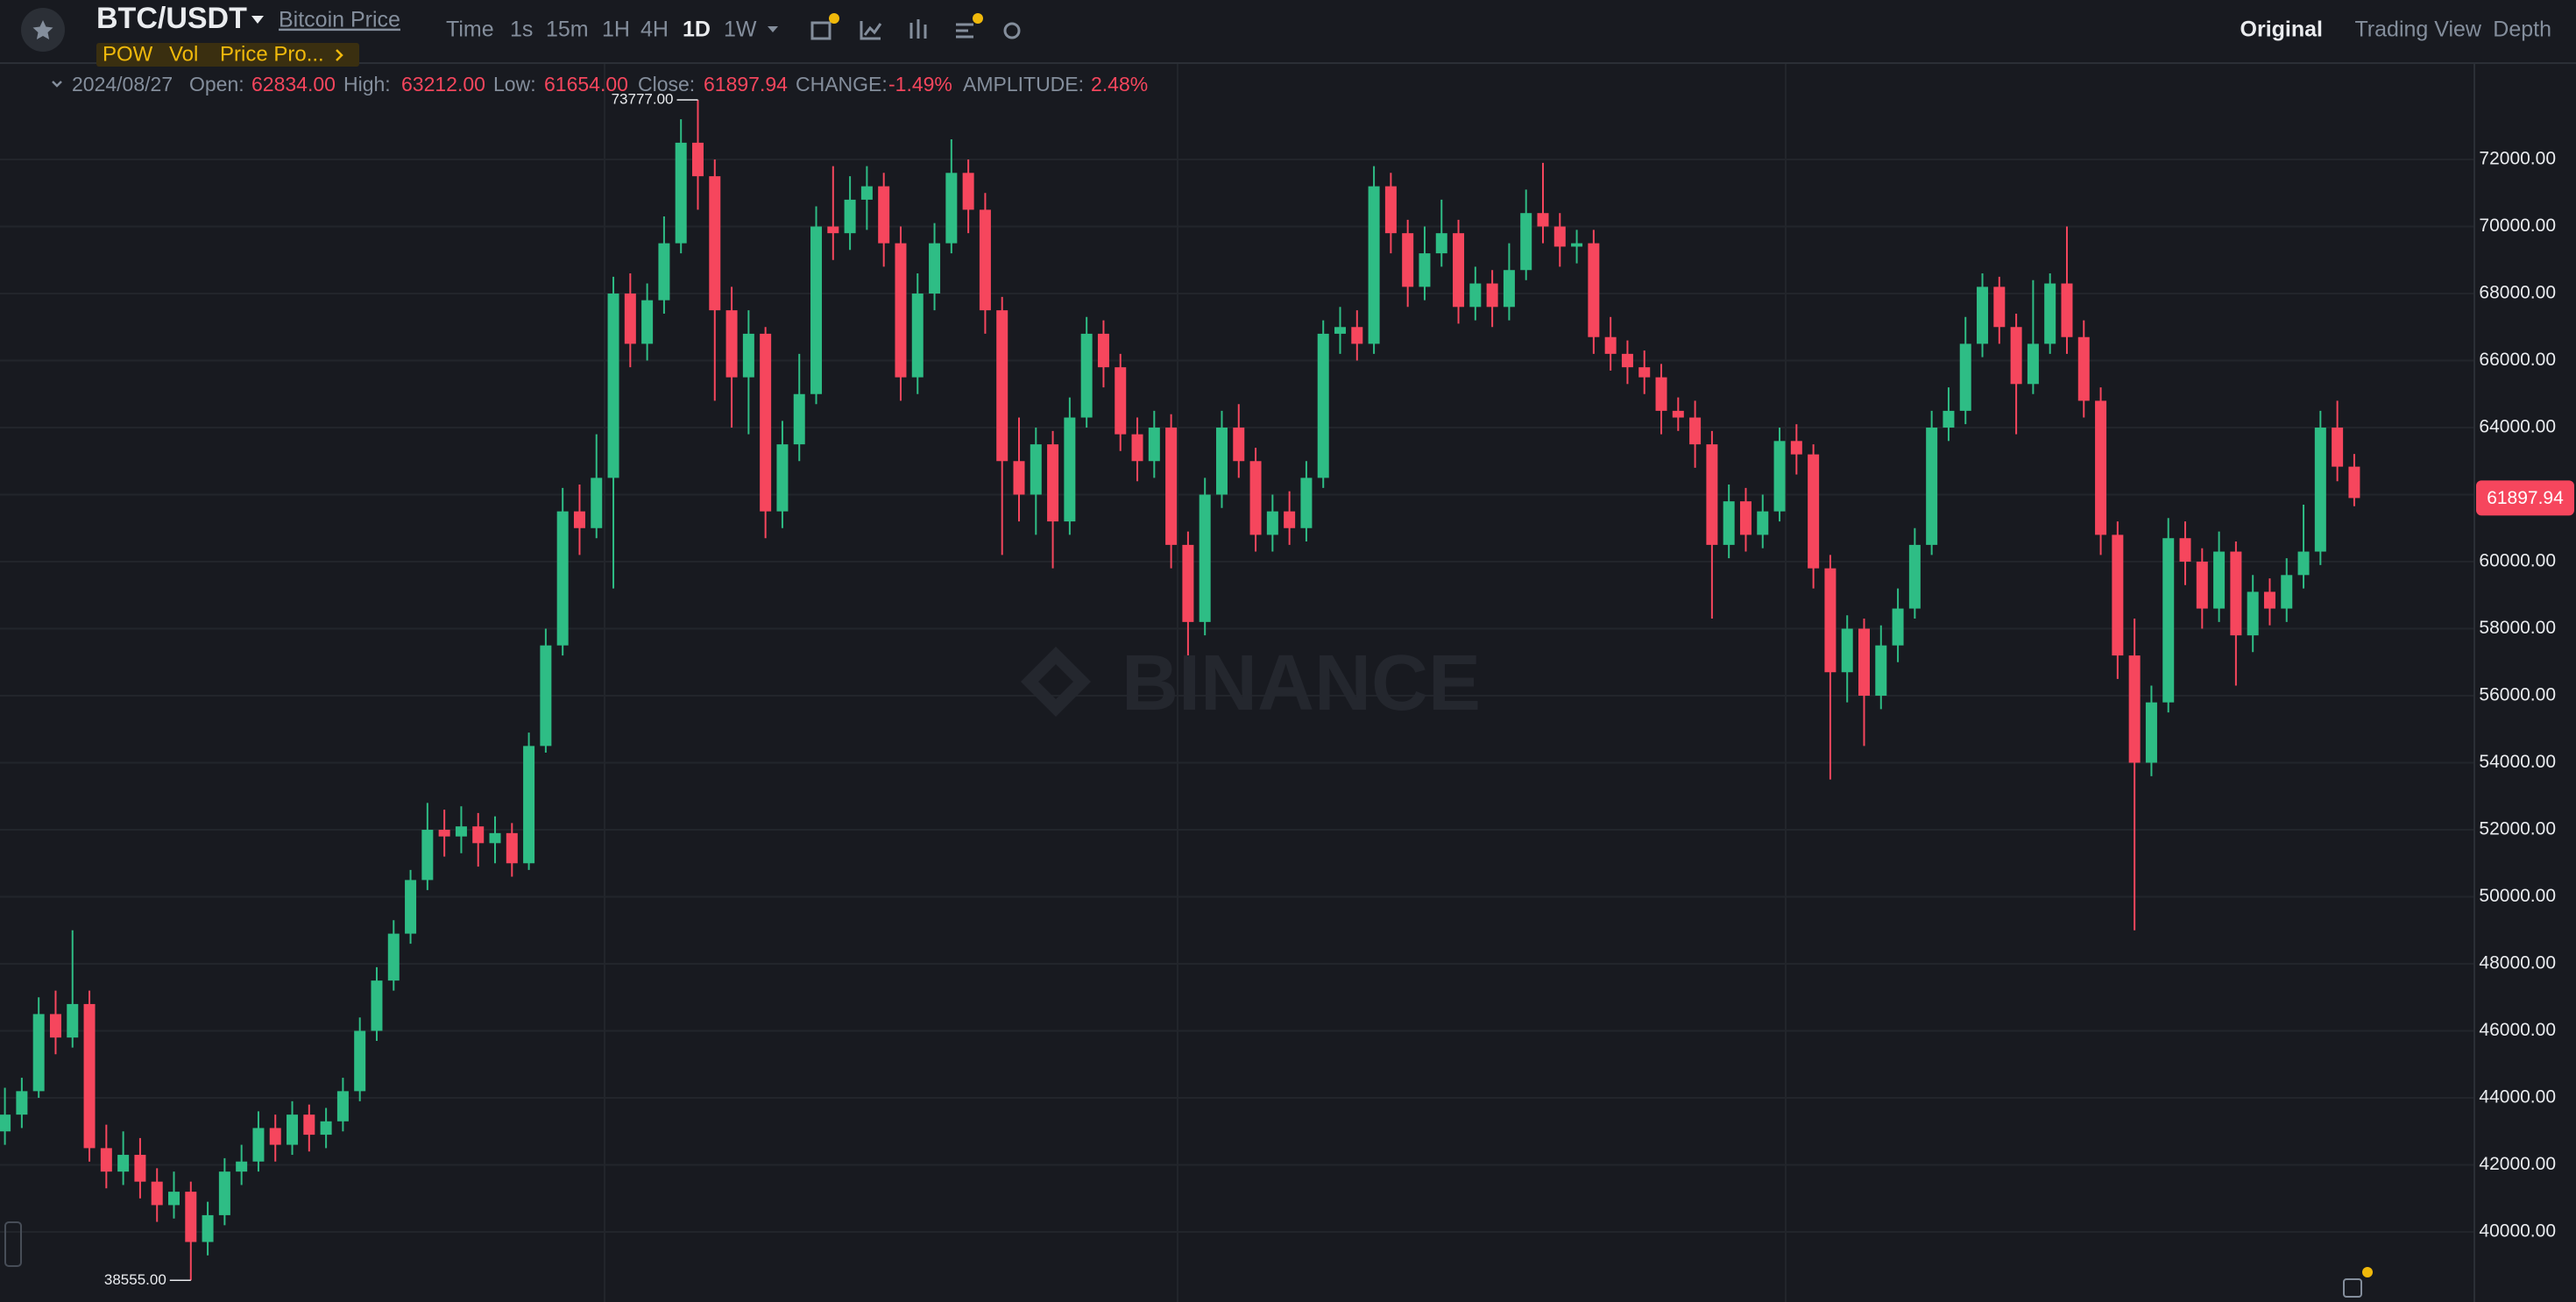 This screenshot has width=2576, height=1302. What do you see at coordinates (697, 30) in the screenshot?
I see `interval-active: 1D` at bounding box center [697, 30].